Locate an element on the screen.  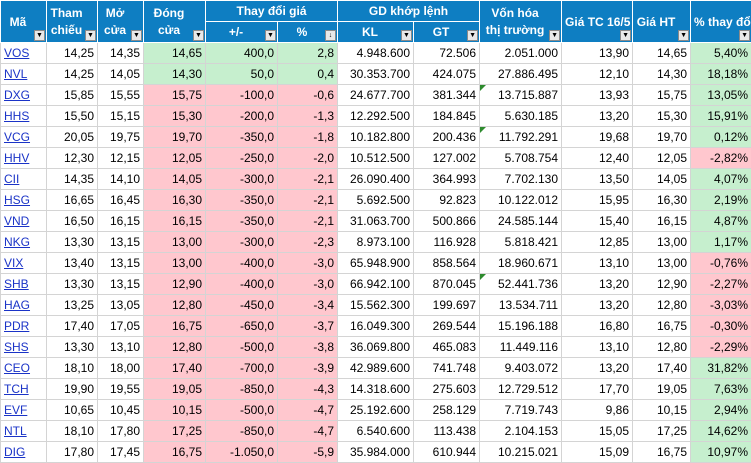
price-change-cell: -400,0 is located at coordinates (242, 284).